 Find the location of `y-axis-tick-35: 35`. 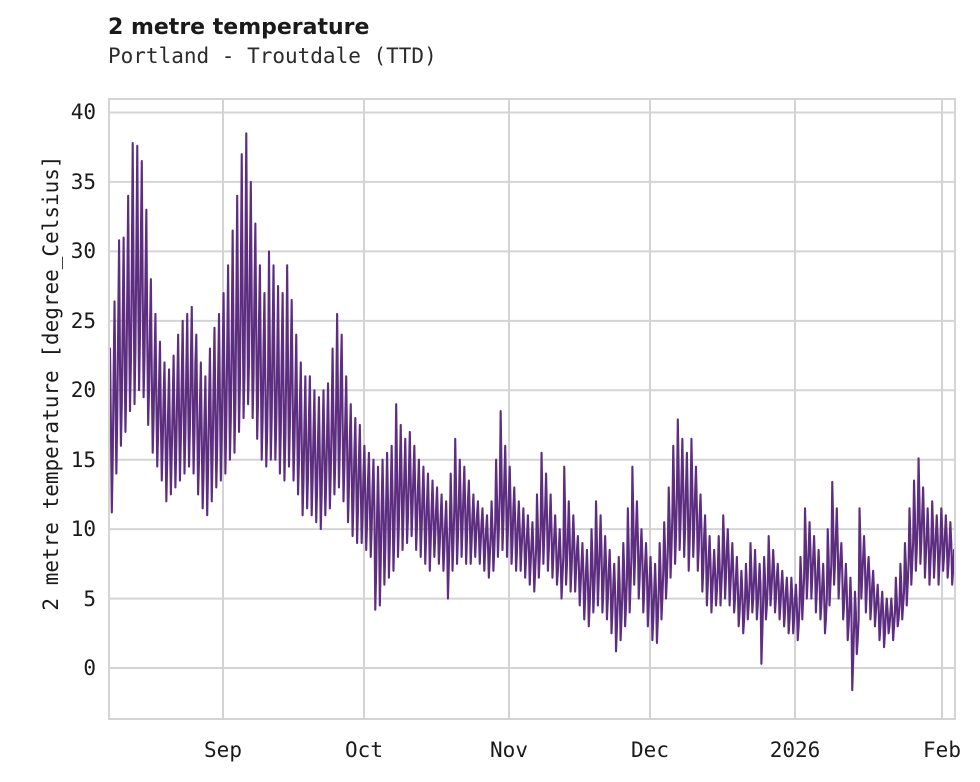

y-axis-tick-35: 35 is located at coordinates (83, 181).